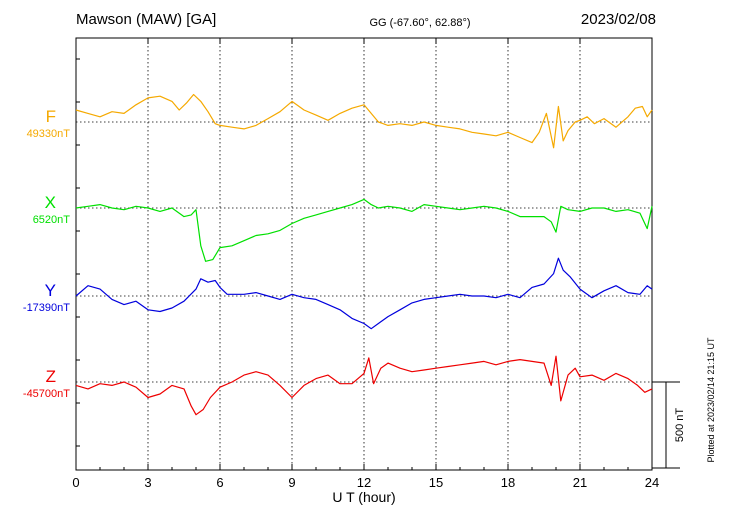 This screenshot has height=520, width=730. I want to click on series-line-x, so click(364, 230).